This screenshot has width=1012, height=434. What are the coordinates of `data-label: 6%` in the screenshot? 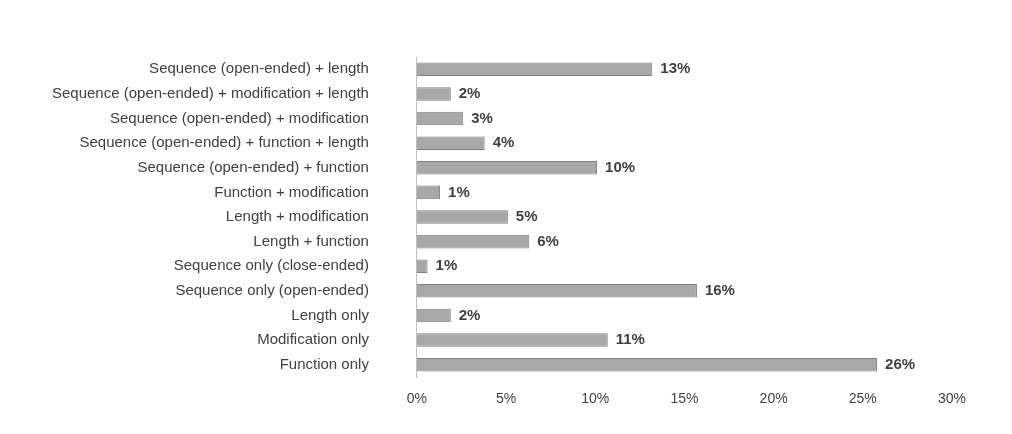 It's located at (548, 240).